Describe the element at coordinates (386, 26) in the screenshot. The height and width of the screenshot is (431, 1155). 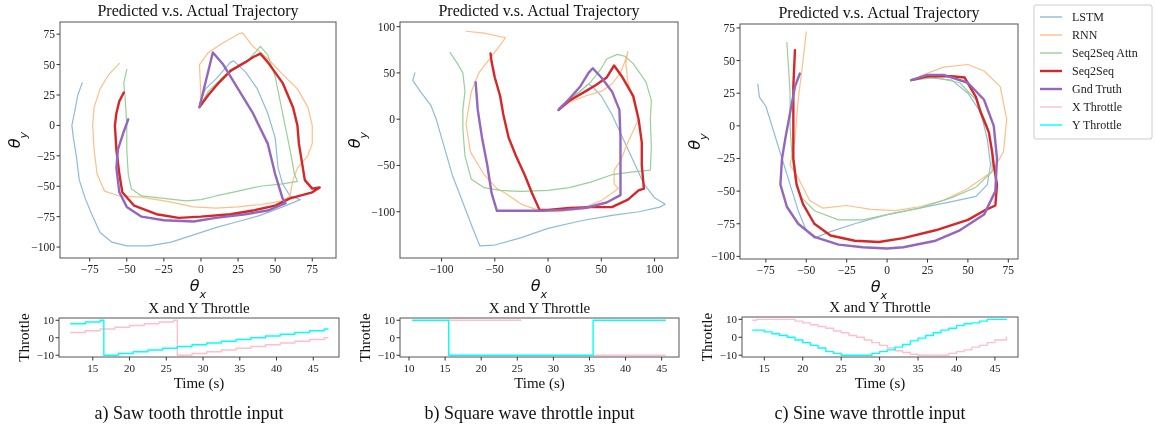
I see `y-tick-label: 100` at that location.